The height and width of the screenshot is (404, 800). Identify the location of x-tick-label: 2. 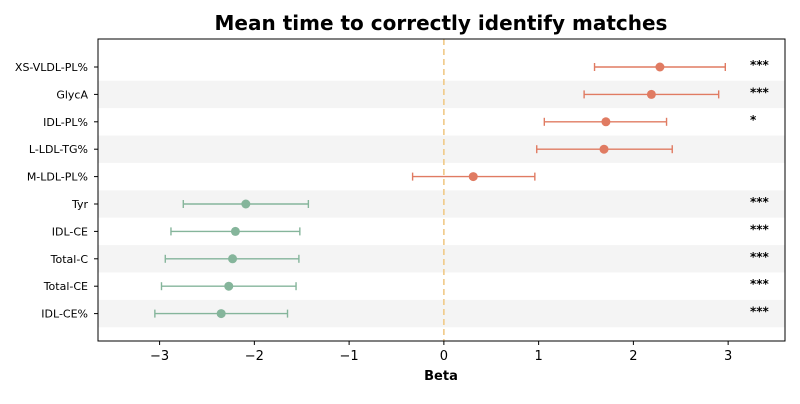
(633, 356).